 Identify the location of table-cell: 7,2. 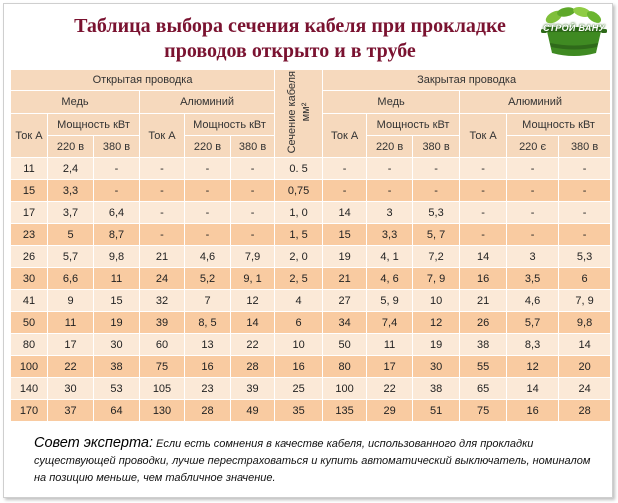
(436, 256).